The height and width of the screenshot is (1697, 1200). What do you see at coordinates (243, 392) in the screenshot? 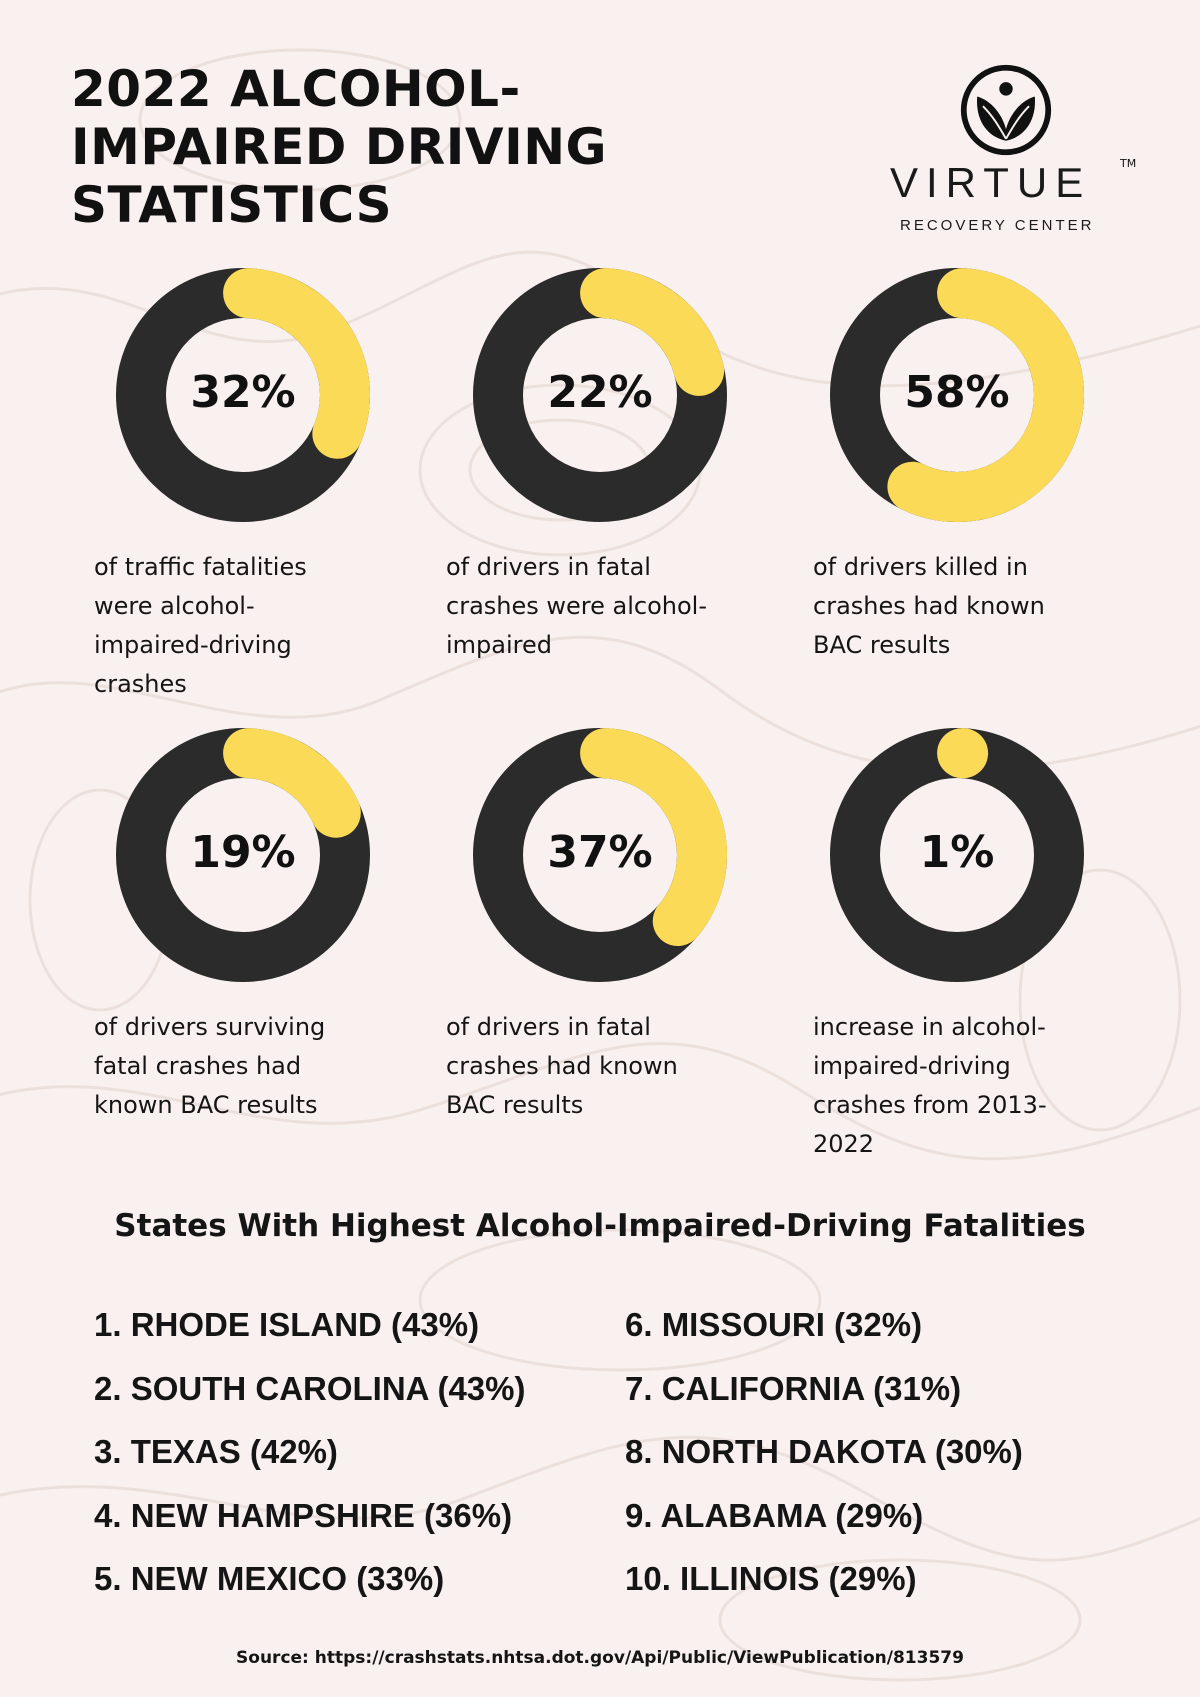
I see `stat-percentage: 32%` at bounding box center [243, 392].